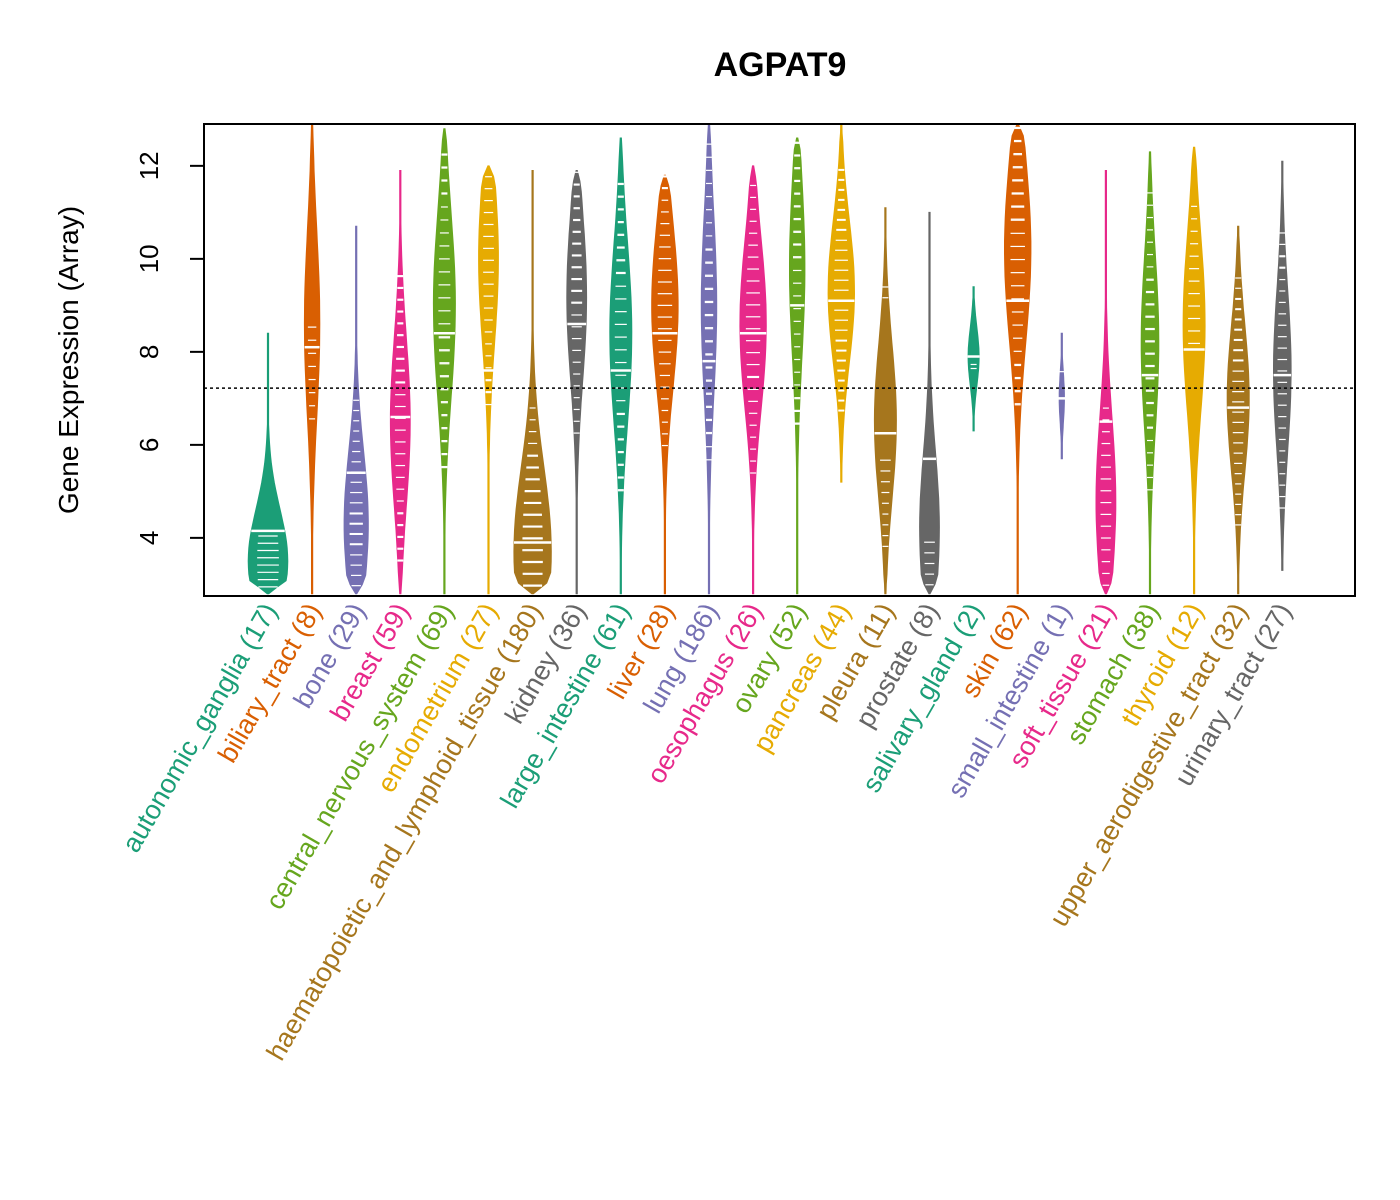 The width and height of the screenshot is (1400, 1200). I want to click on violin-liver, so click(665, 384).